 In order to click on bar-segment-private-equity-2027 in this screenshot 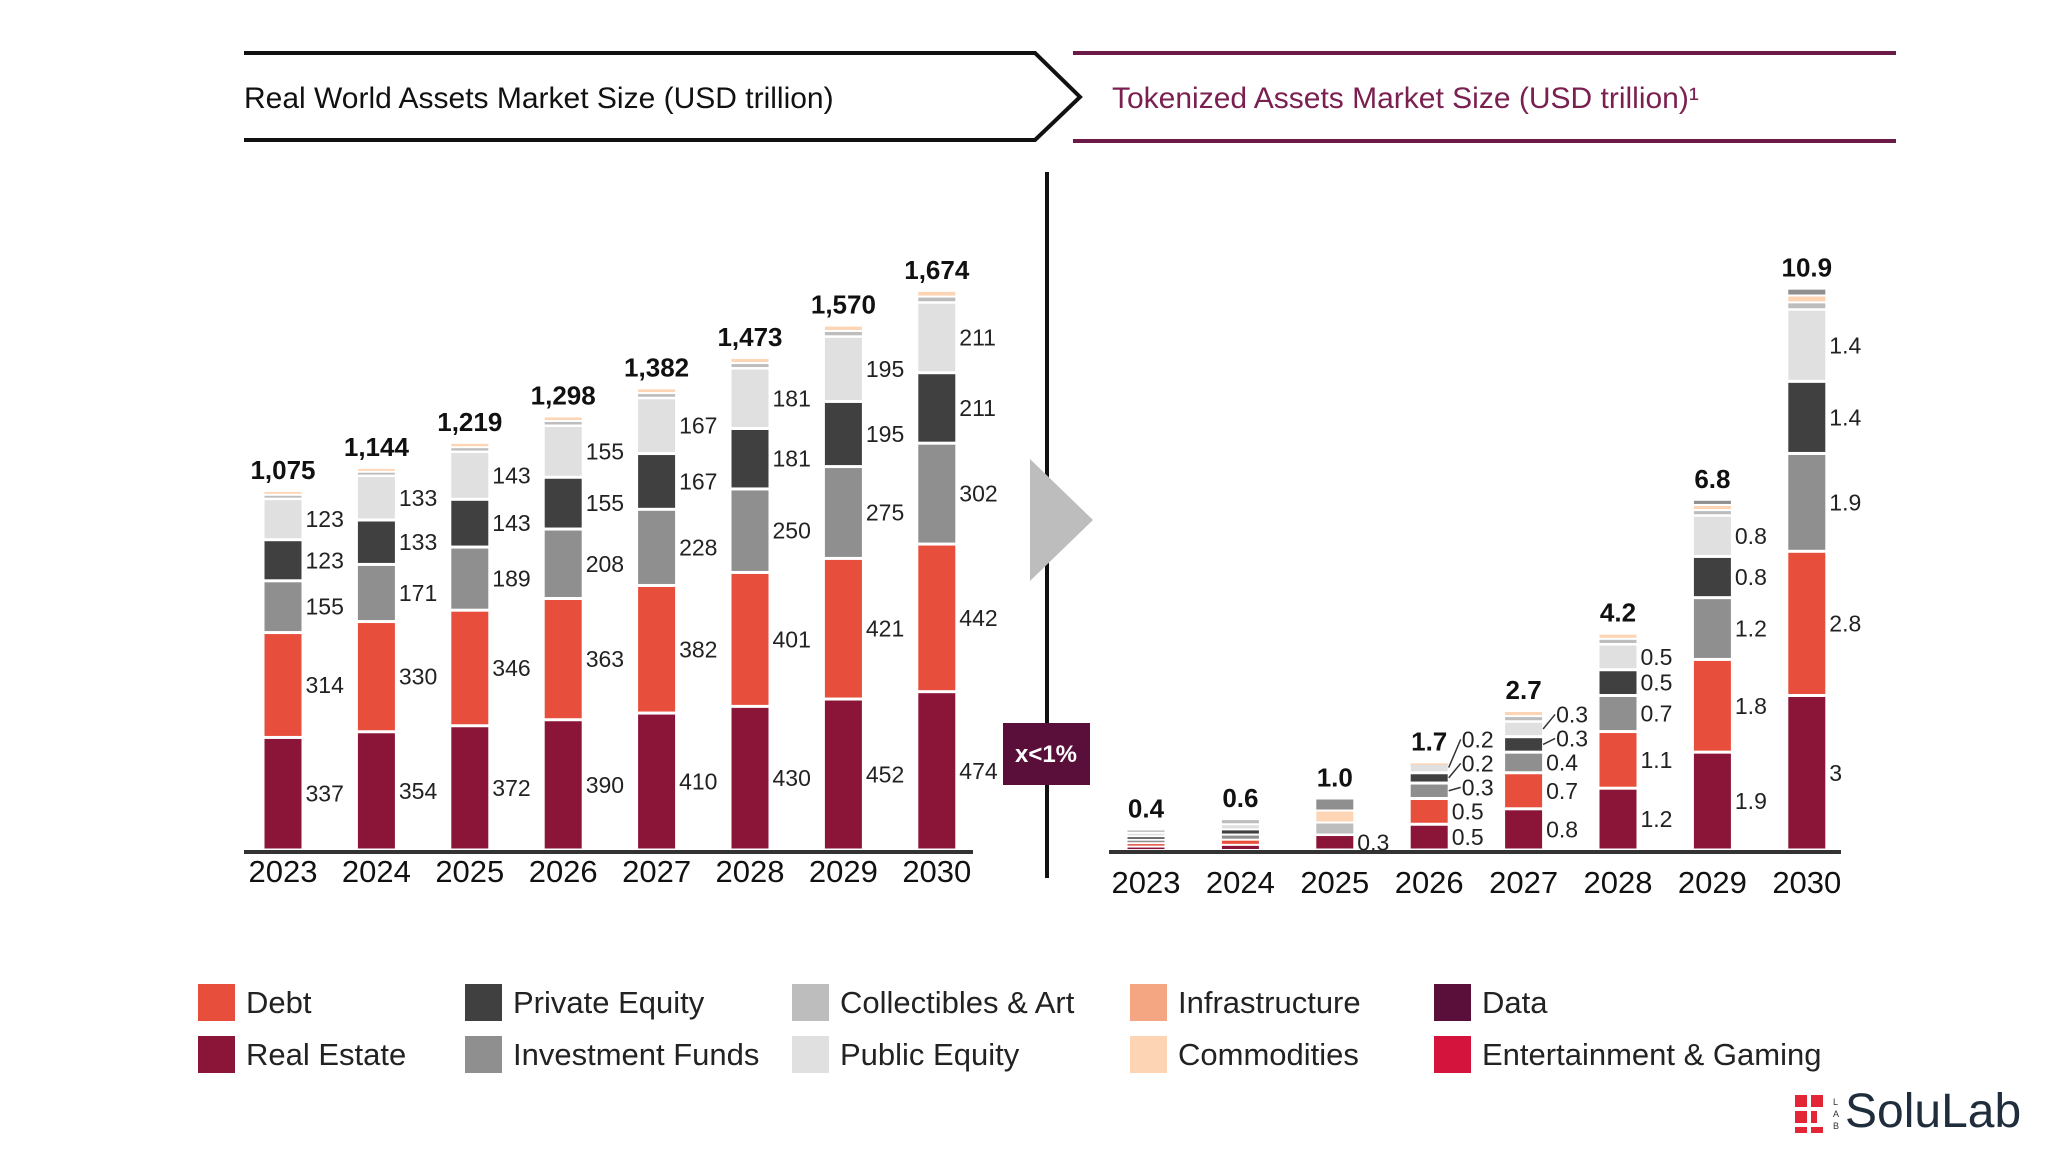, I will do `click(1524, 744)`.